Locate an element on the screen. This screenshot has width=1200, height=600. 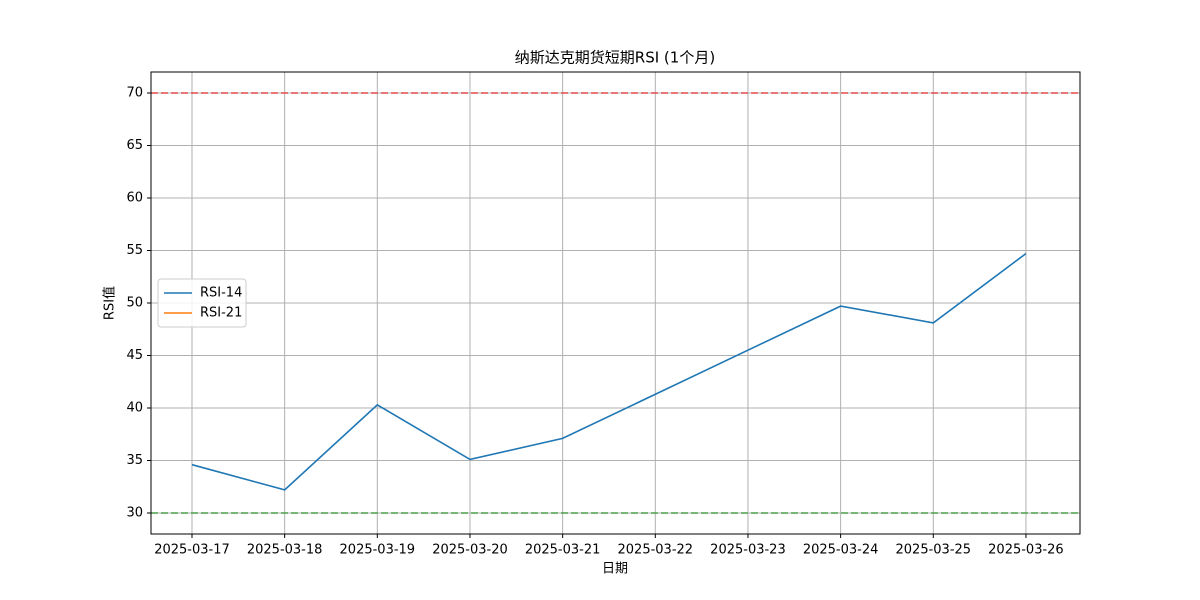
x-tick-label: 2025-03-21 is located at coordinates (563, 550).